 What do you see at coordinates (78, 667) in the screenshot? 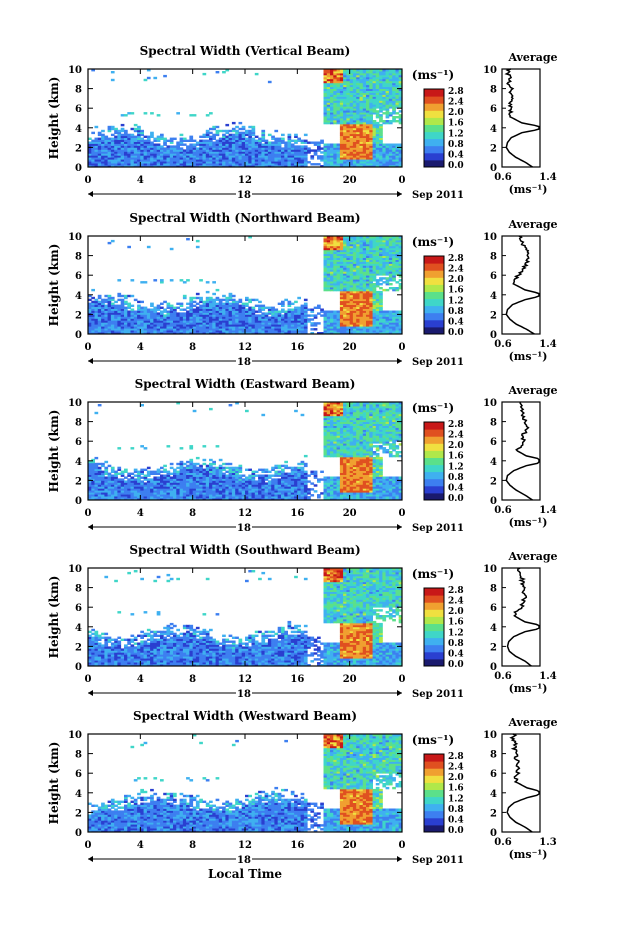
I see `y-tick-label: 0` at bounding box center [78, 667].